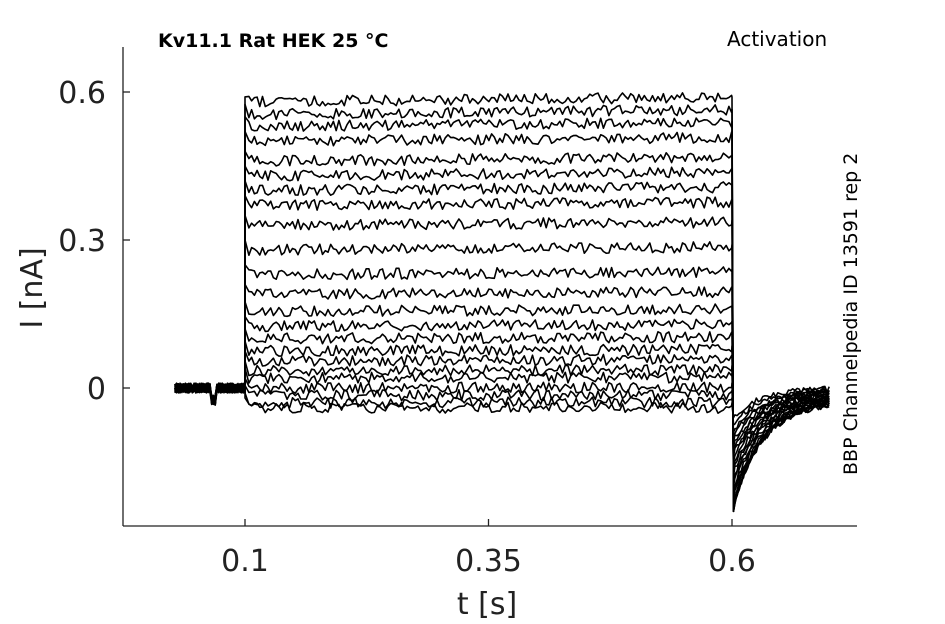  What do you see at coordinates (777, 39) in the screenshot?
I see `protocol-label: Activation` at bounding box center [777, 39].